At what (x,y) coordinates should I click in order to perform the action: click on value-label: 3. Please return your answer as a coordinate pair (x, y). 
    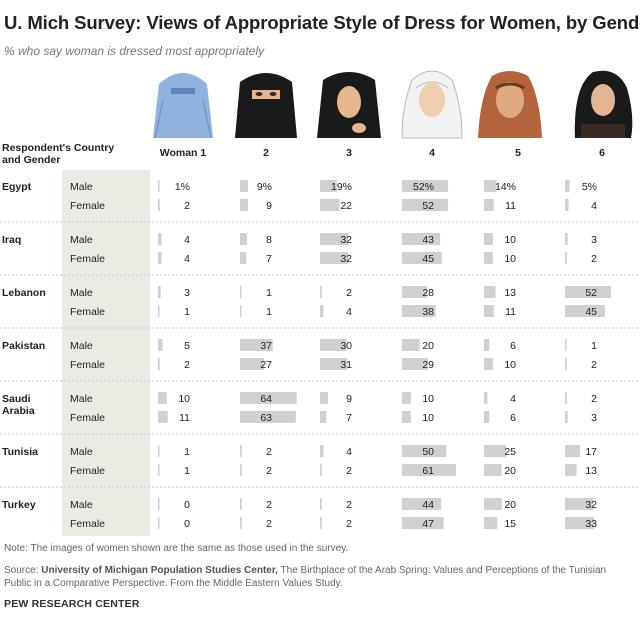
    Looking at the image, I should click on (594, 240).